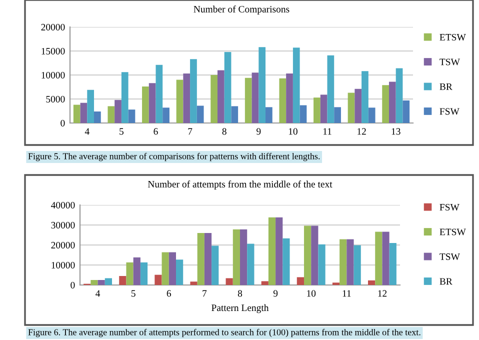  Describe the element at coordinates (174, 157) in the screenshot. I see `caption: Figure 5. The average number of comparisons for patterns with different lengths.` at that location.